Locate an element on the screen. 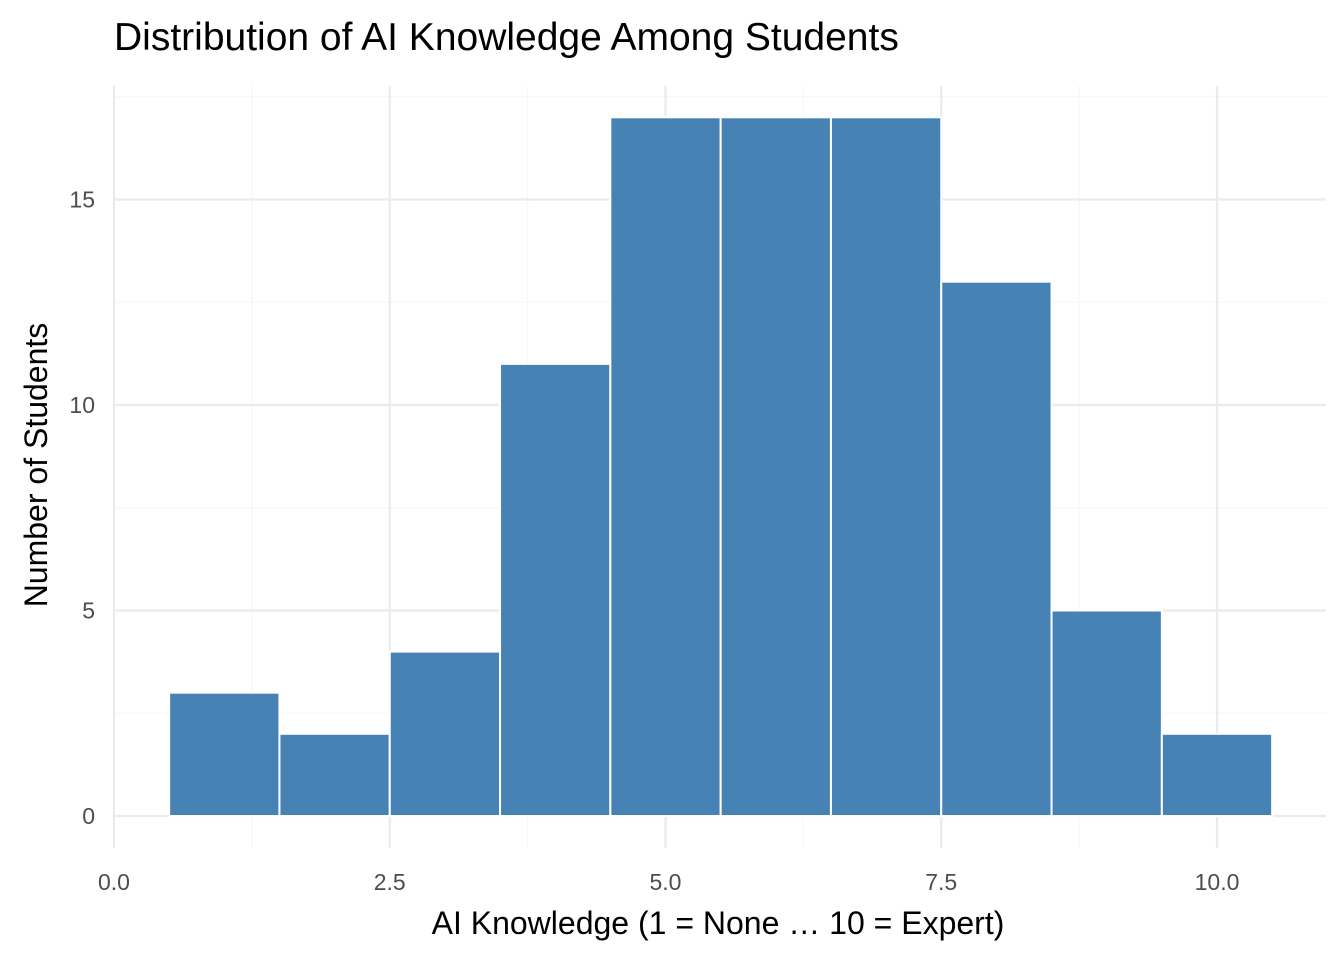 The image size is (1344, 960). x-tick-label: 0.0 is located at coordinates (114, 882).